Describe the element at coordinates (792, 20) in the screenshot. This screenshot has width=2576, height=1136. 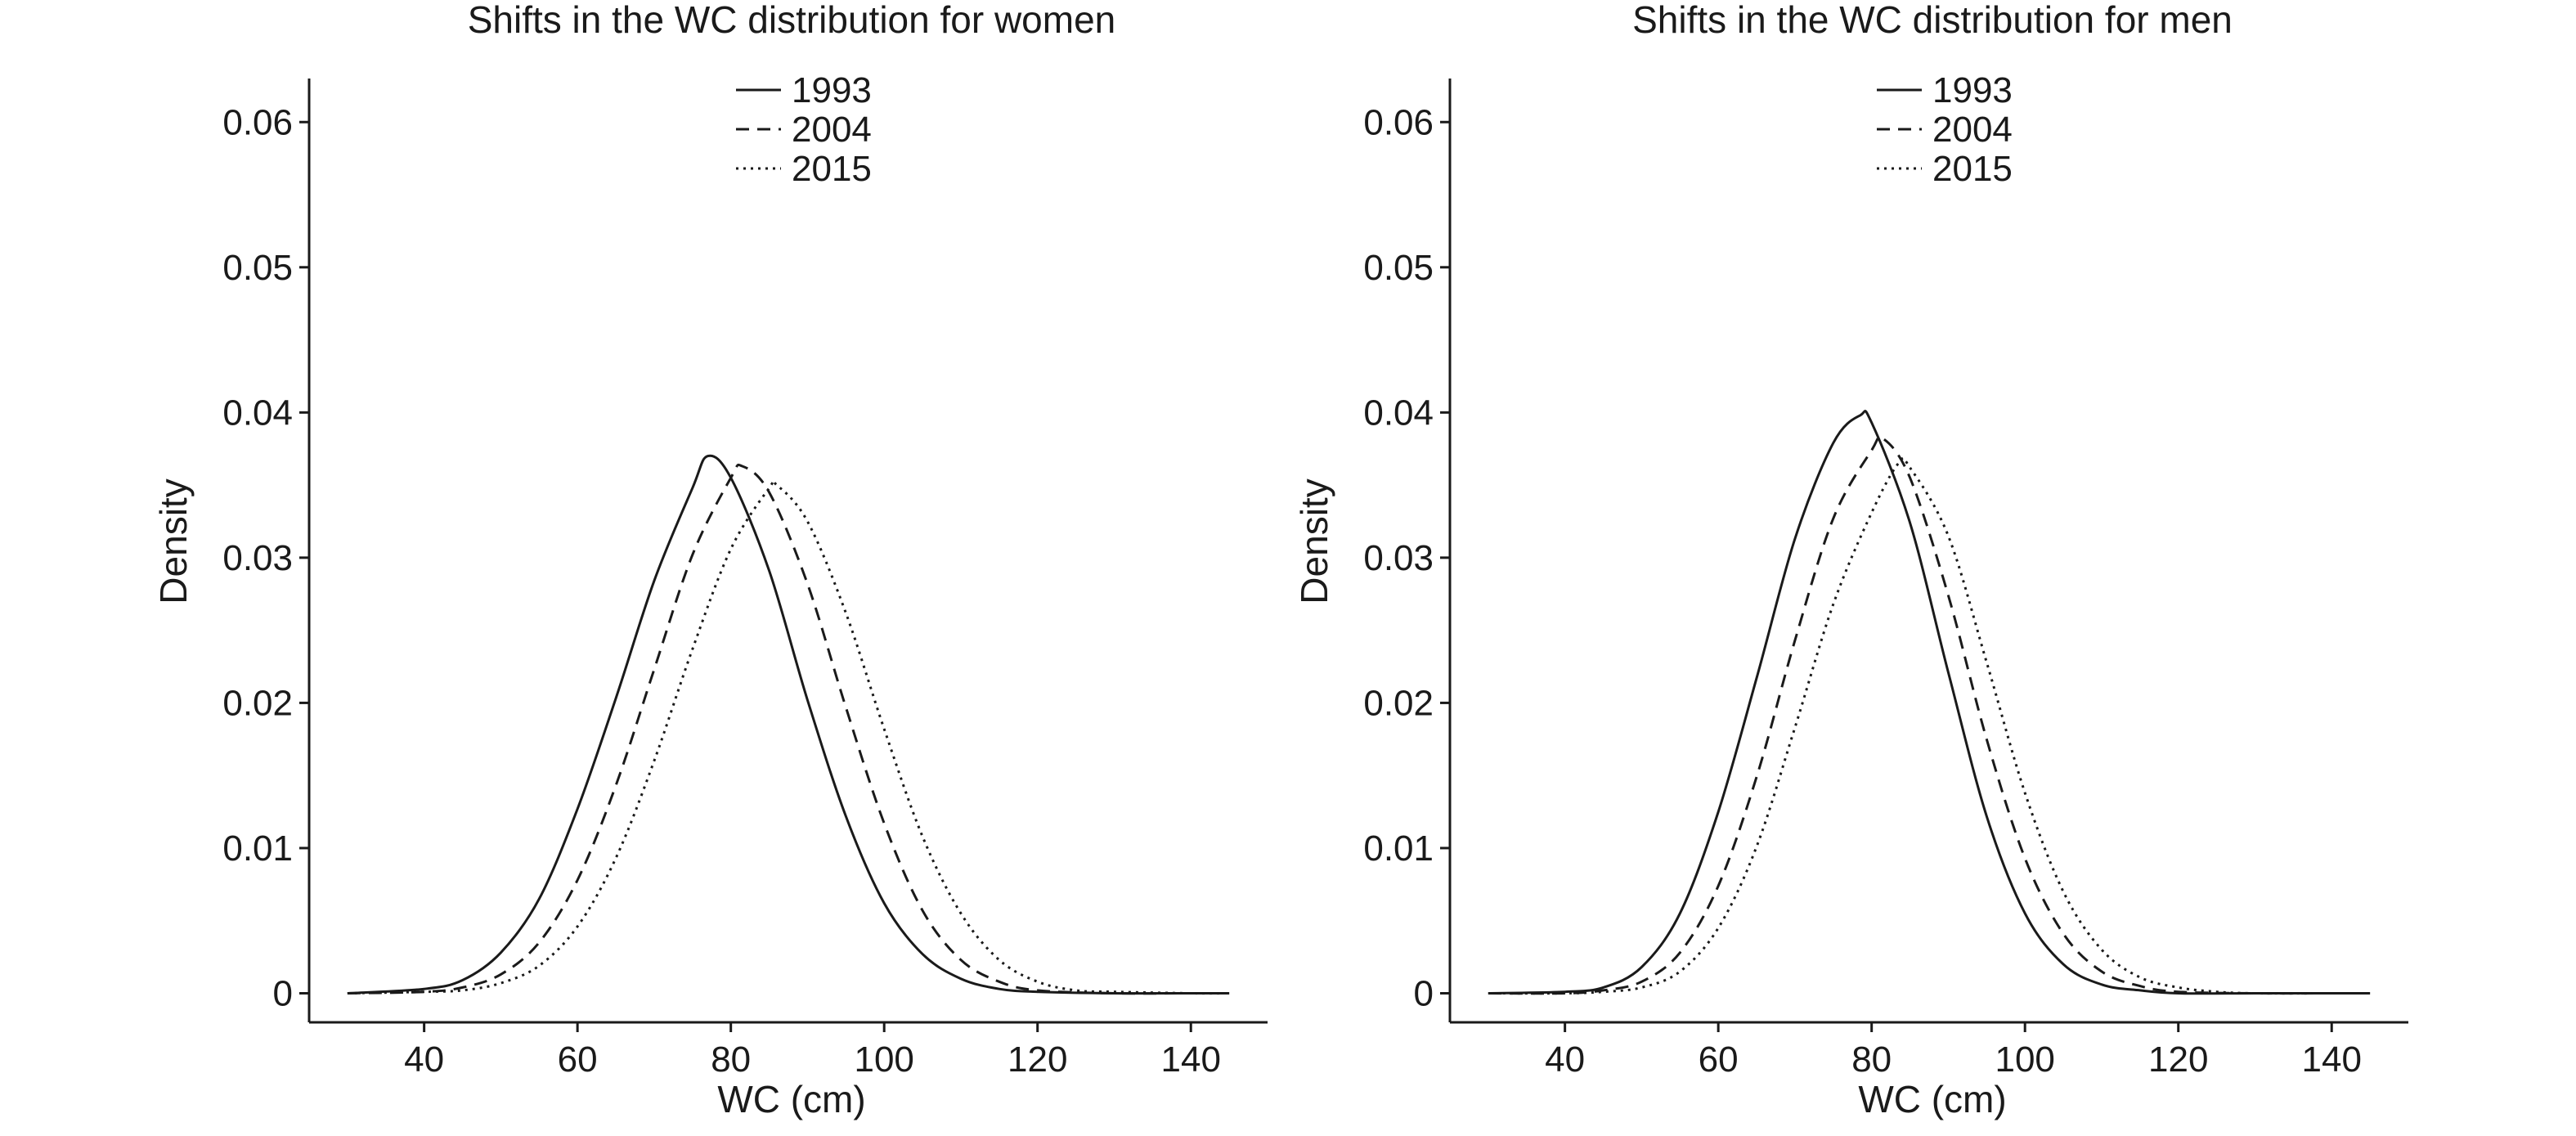
I see `chart-title: Shifts in the WC distribution for women` at that location.